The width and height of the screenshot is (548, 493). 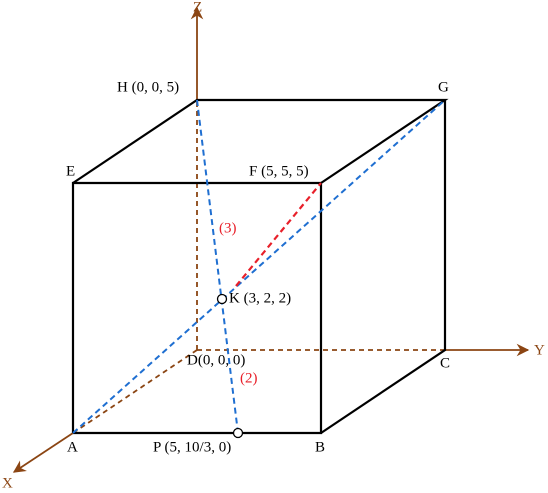 What do you see at coordinates (260, 298) in the screenshot?
I see `point-label: K (3, 2, 2)` at bounding box center [260, 298].